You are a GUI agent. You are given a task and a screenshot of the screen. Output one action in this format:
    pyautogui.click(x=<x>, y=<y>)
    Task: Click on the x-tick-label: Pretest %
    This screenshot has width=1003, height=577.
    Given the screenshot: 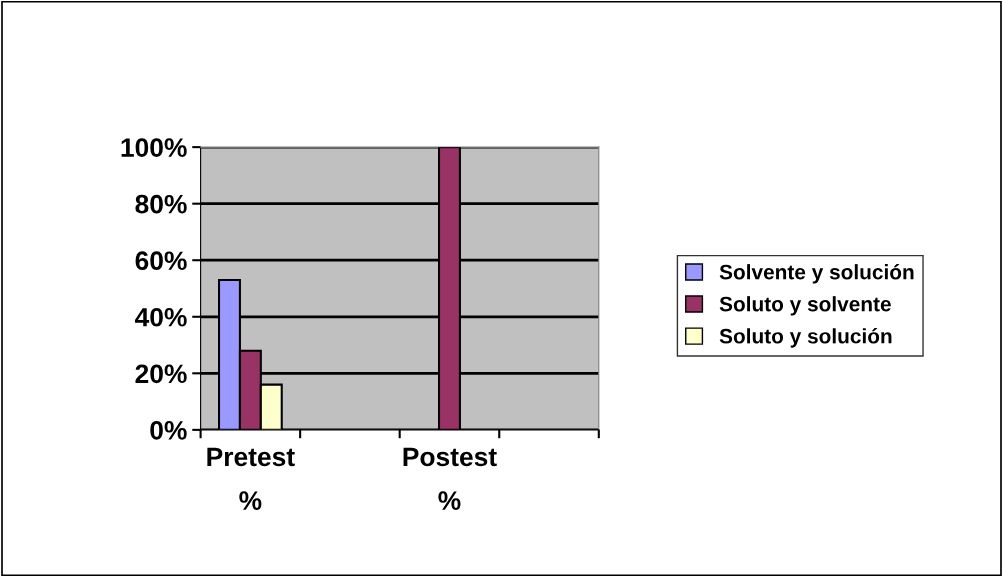 What is the action you would take?
    pyautogui.click(x=251, y=478)
    